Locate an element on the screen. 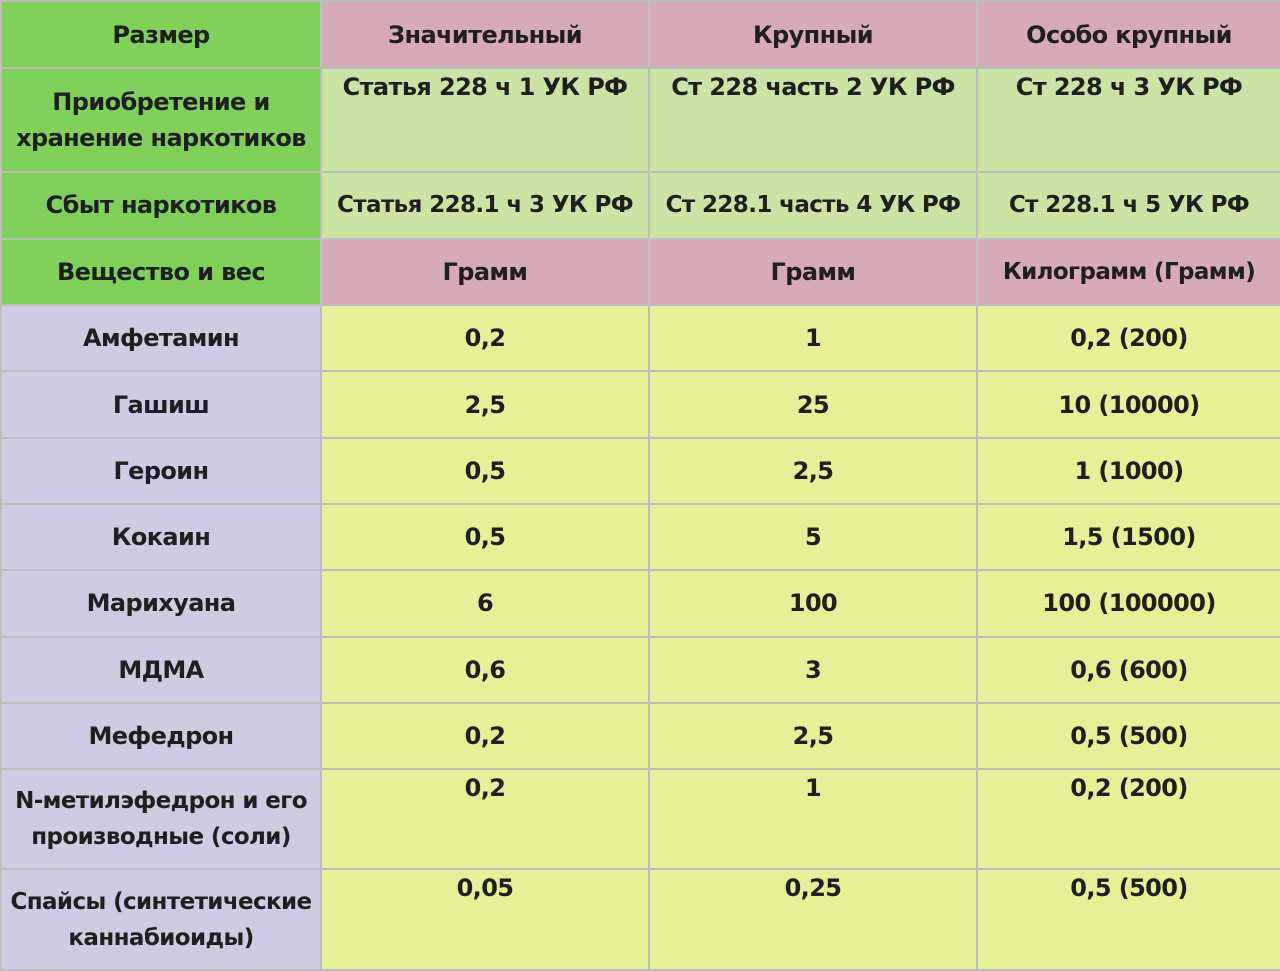 The height and width of the screenshot is (971, 1280). acquisition-extra-large: Ст 228 ч 3 УК РФ is located at coordinates (1128, 120).